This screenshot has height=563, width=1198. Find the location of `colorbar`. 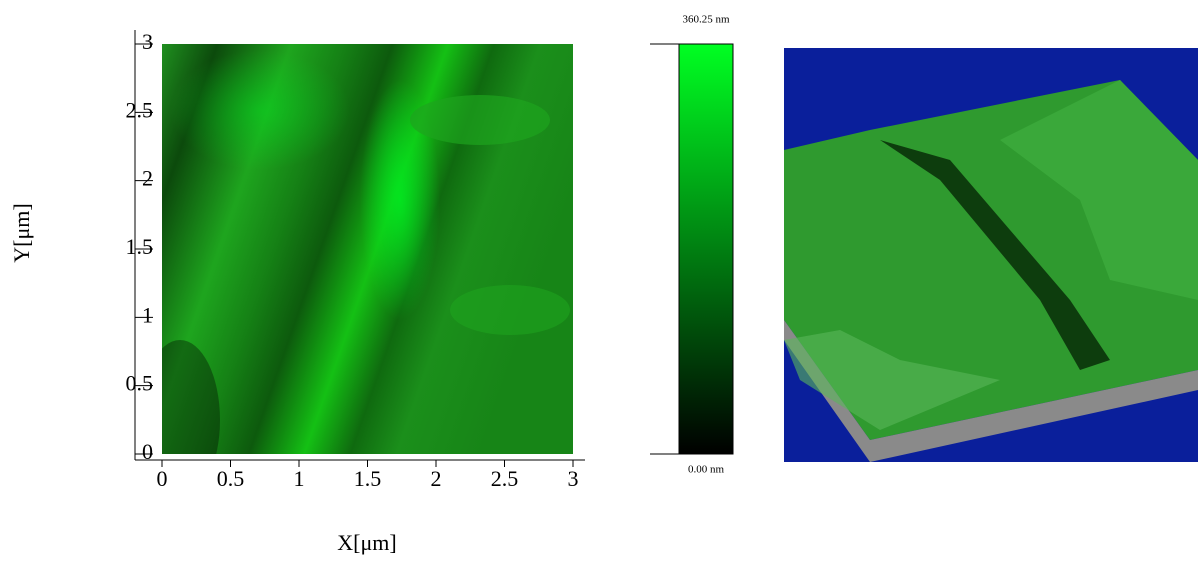

colorbar is located at coordinates (706, 249).